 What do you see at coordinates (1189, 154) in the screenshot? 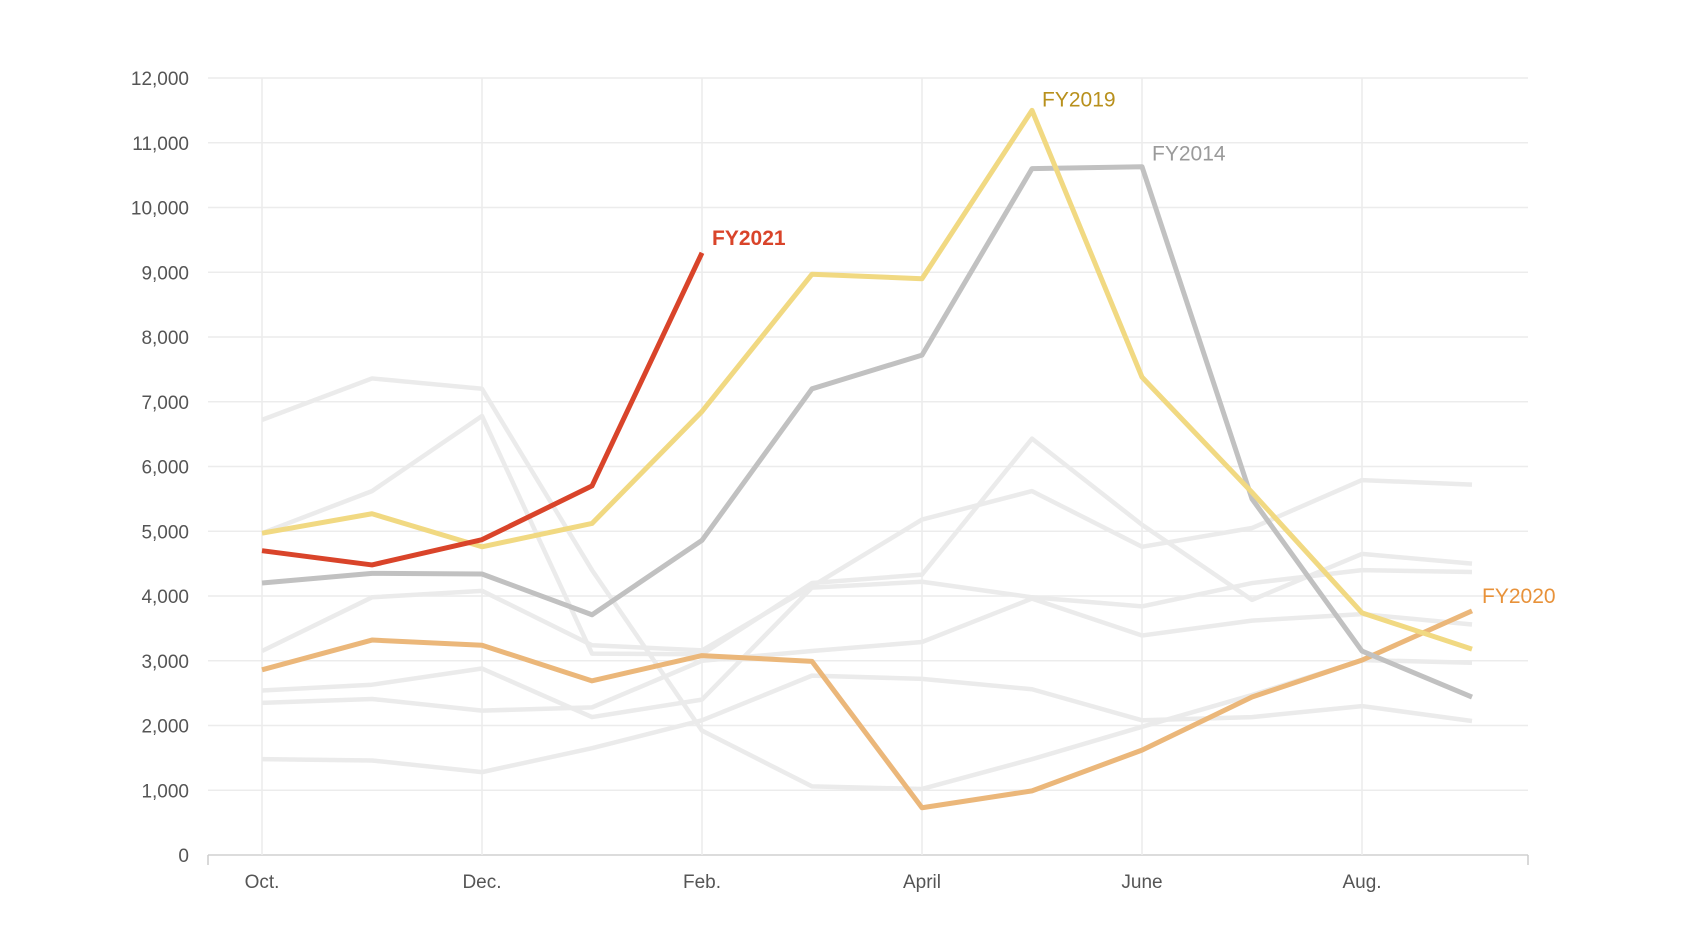
I see `series-label-fy2014: FY2014` at bounding box center [1189, 154].